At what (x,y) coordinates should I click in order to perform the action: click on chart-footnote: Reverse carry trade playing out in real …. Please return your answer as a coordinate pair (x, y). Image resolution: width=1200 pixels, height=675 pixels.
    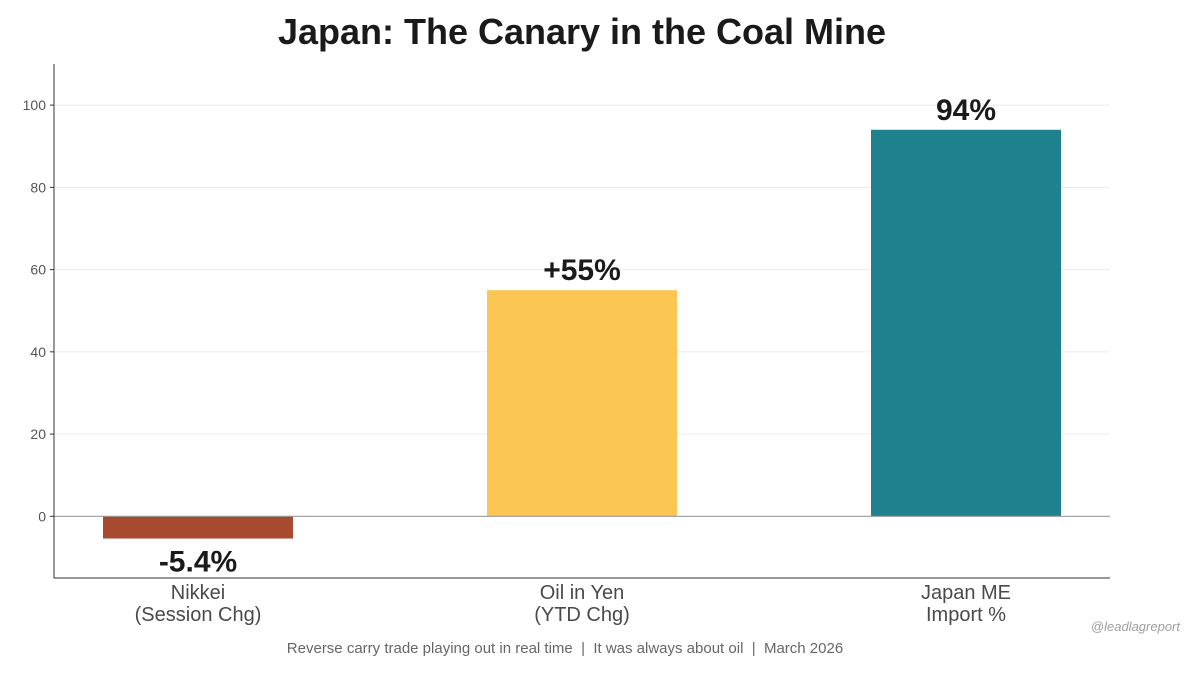
    Looking at the image, I should click on (565, 648).